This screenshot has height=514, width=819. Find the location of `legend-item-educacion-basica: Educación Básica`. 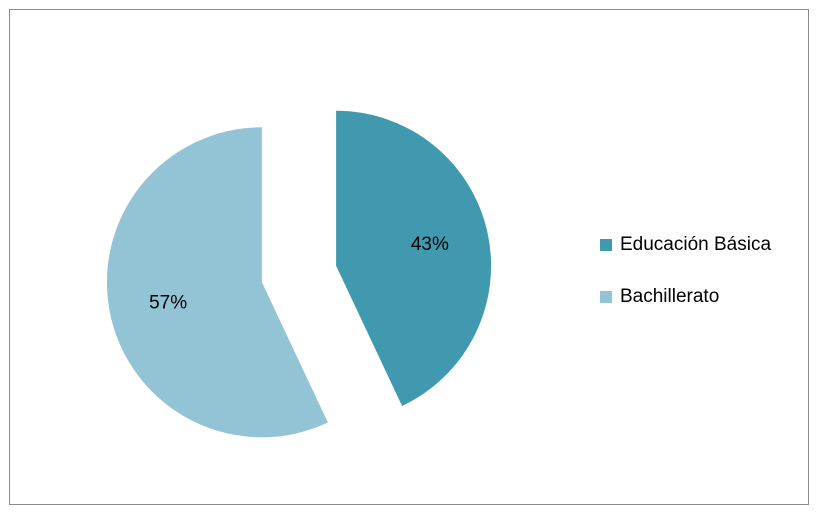

legend-item-educacion-basica: Educación Básica is located at coordinates (685, 245).